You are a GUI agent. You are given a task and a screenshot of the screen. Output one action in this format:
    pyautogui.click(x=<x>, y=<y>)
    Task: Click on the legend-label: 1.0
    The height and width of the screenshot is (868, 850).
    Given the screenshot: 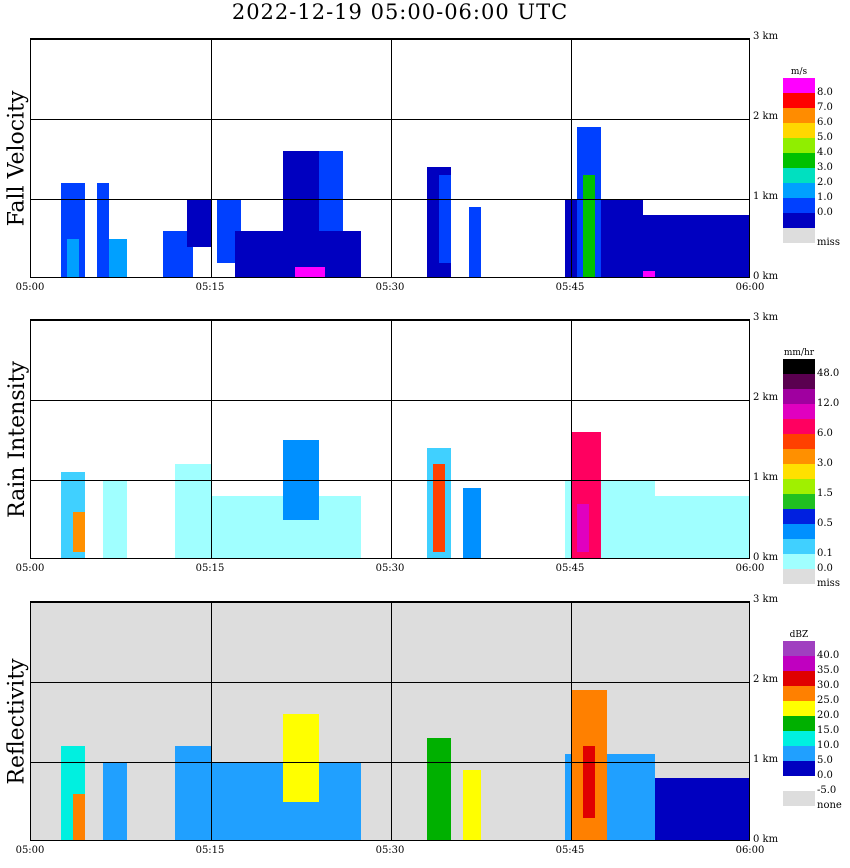 What is the action you would take?
    pyautogui.click(x=825, y=197)
    